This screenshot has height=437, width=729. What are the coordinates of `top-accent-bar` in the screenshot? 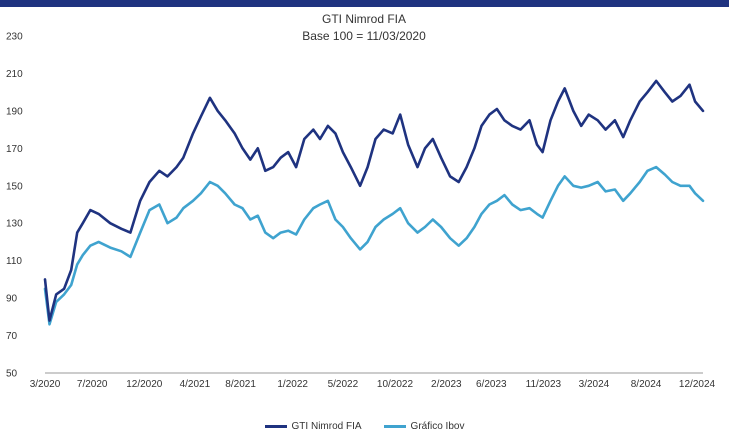 It's located at (364, 3).